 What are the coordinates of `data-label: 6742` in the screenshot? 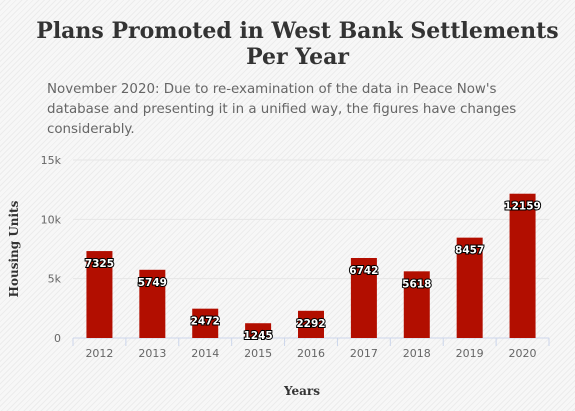 It's located at (363, 271).